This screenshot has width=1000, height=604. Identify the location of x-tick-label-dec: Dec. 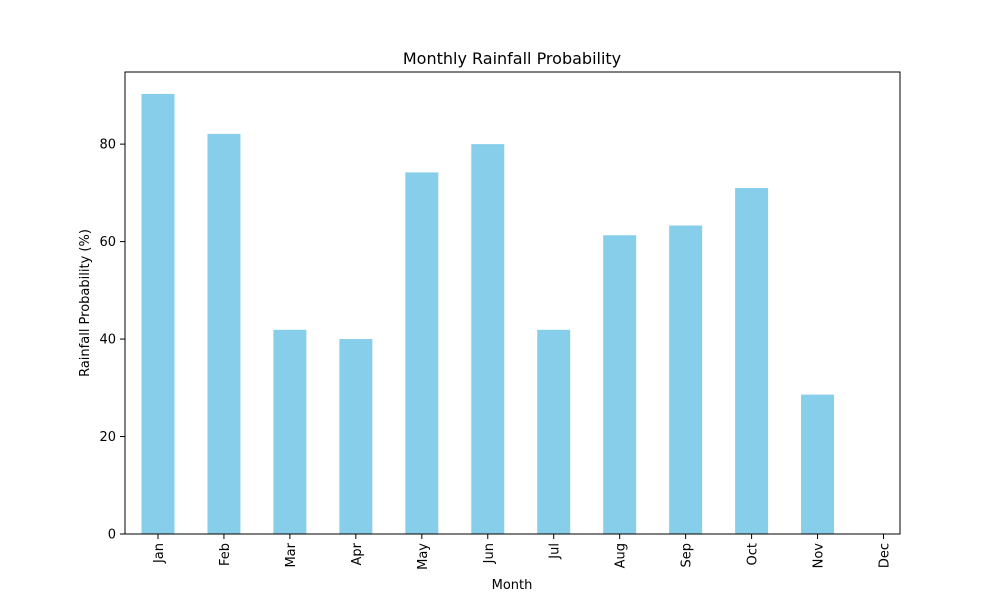
(885, 555).